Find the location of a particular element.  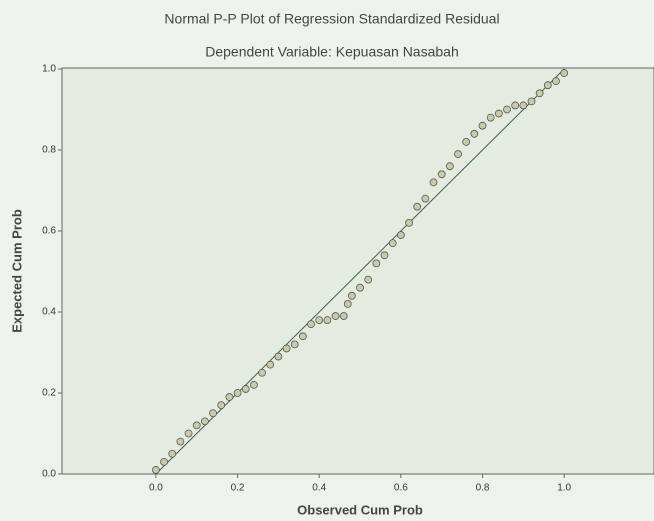

x-tick-label: 0.2 is located at coordinates (238, 488).